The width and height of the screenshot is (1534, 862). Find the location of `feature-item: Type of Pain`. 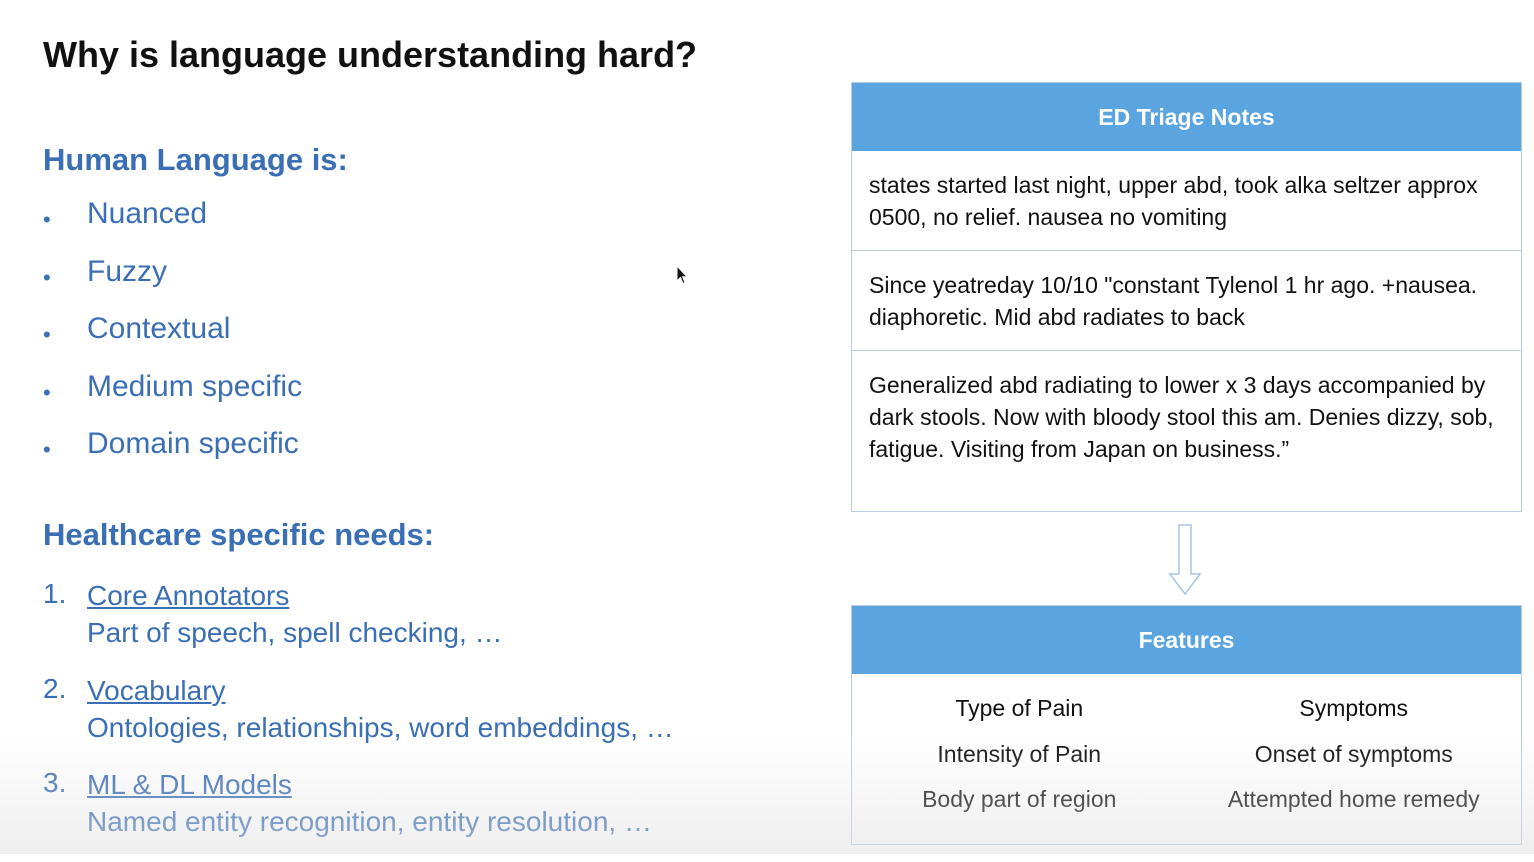

feature-item: Type of Pain is located at coordinates (1019, 708).